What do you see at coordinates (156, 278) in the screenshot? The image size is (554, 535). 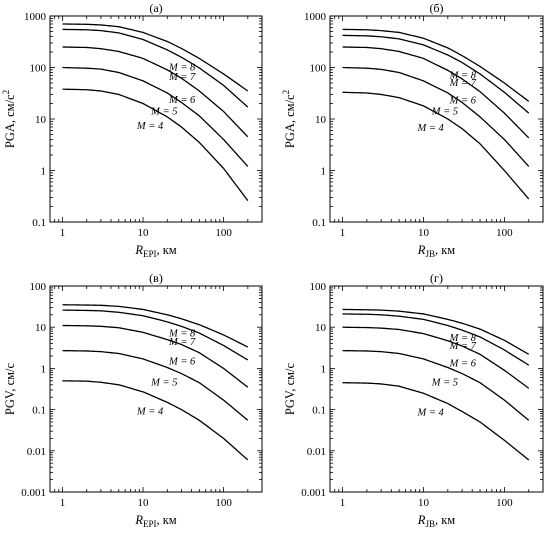 I see `panel-label: (в)` at bounding box center [156, 278].